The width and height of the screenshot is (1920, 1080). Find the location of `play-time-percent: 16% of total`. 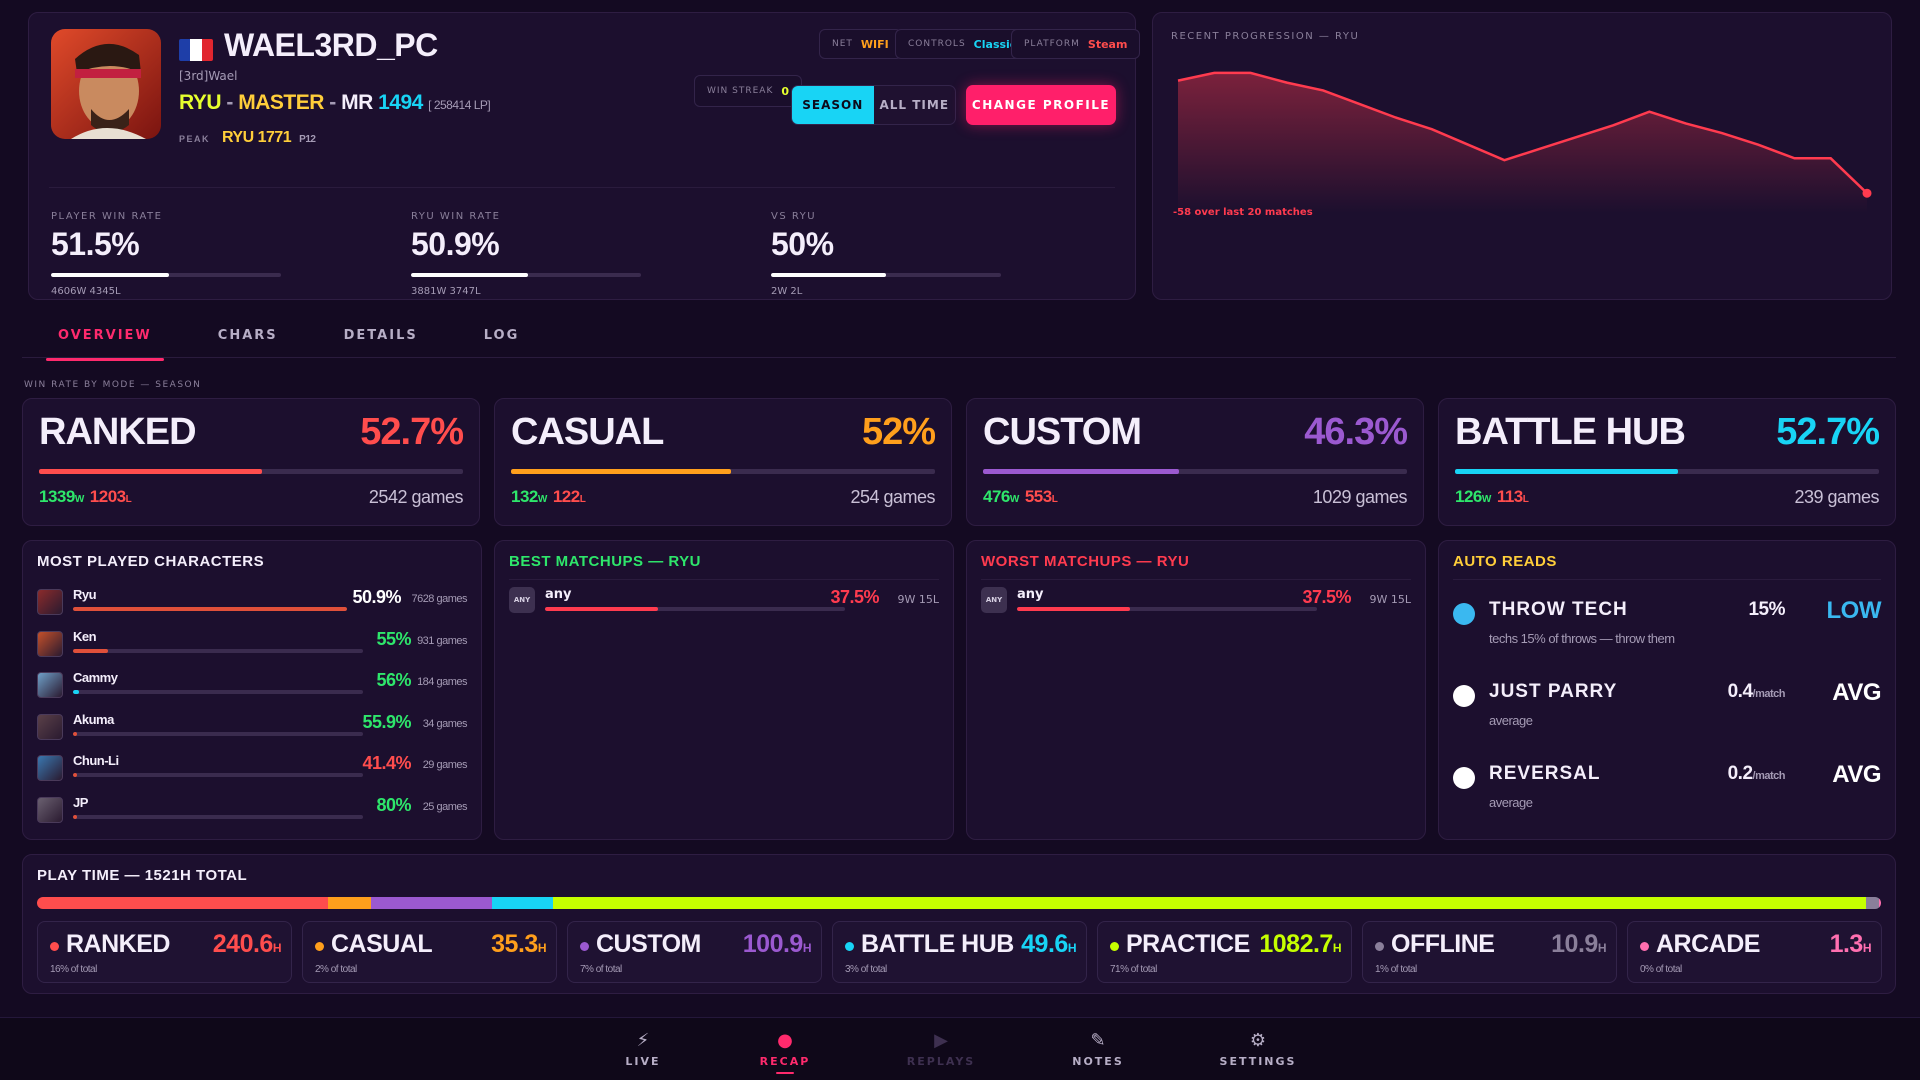

play-time-percent: 16% of total is located at coordinates (73, 969).